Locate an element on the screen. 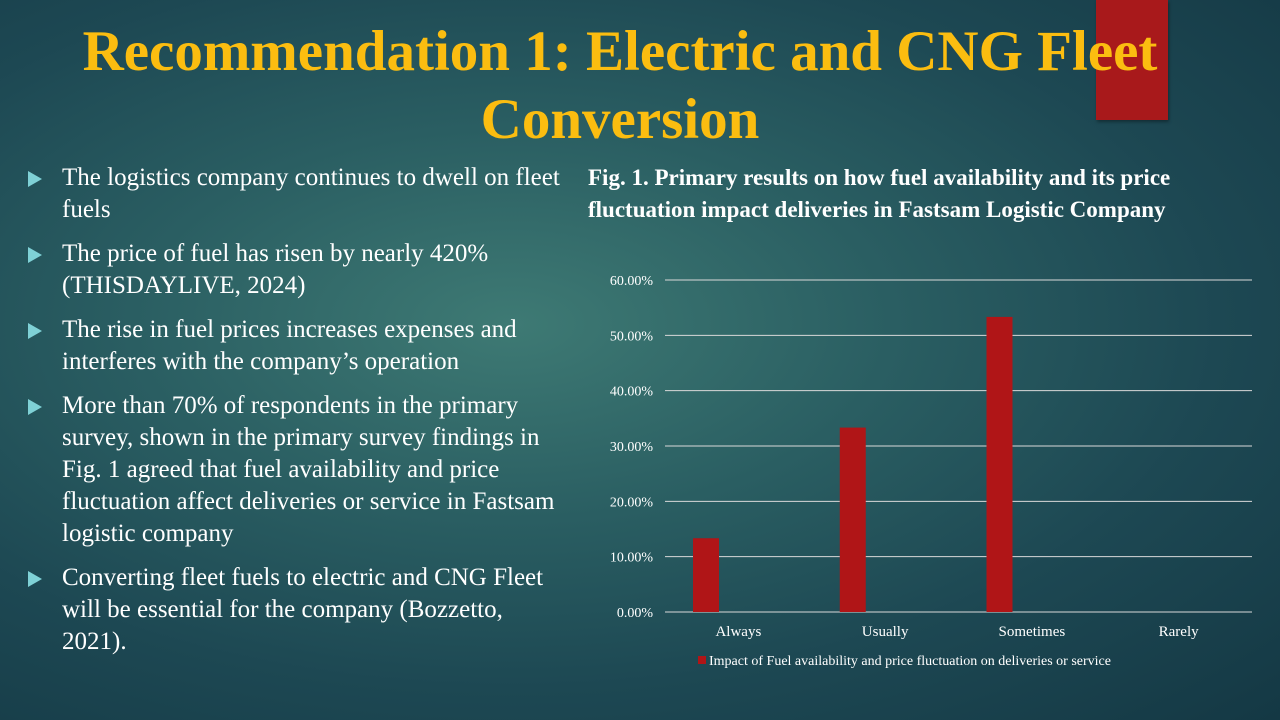 This screenshot has height=720, width=1280. y-tick-label: 20.00% is located at coordinates (632, 502).